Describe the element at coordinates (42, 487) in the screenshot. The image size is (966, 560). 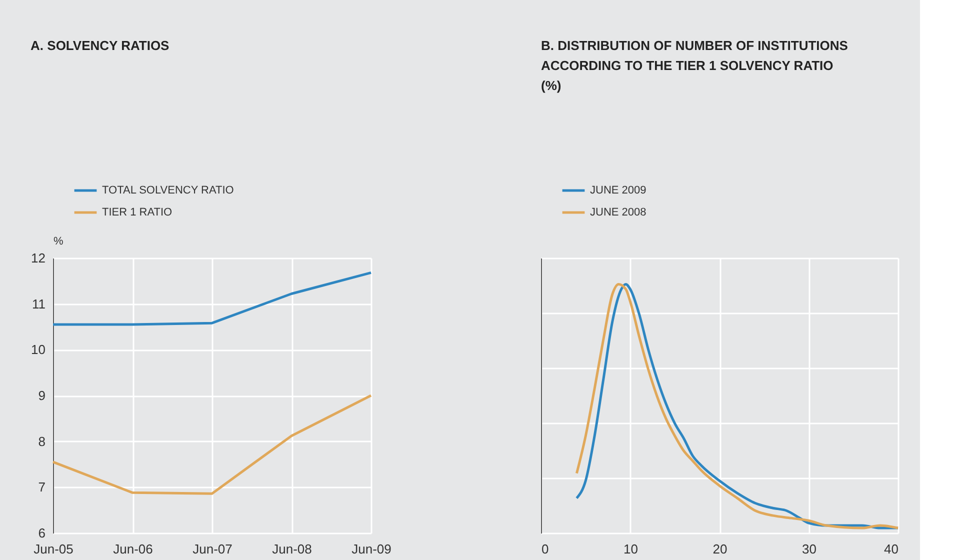
I see `y-tick-label: 7` at that location.